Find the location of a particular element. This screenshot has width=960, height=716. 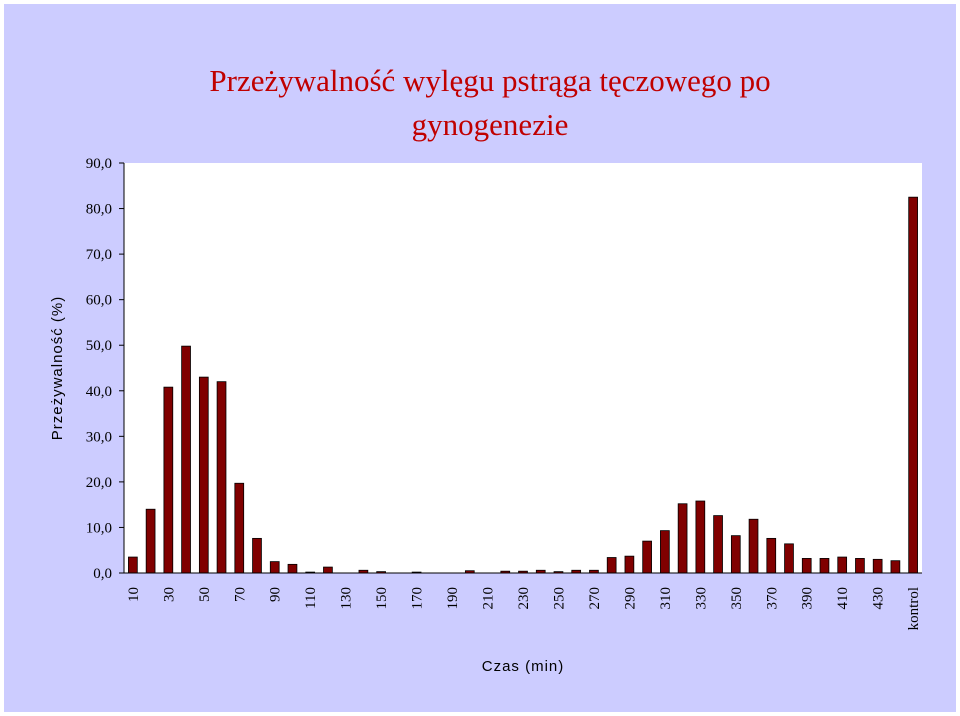

x-tick-label: 330 is located at coordinates (701, 598).